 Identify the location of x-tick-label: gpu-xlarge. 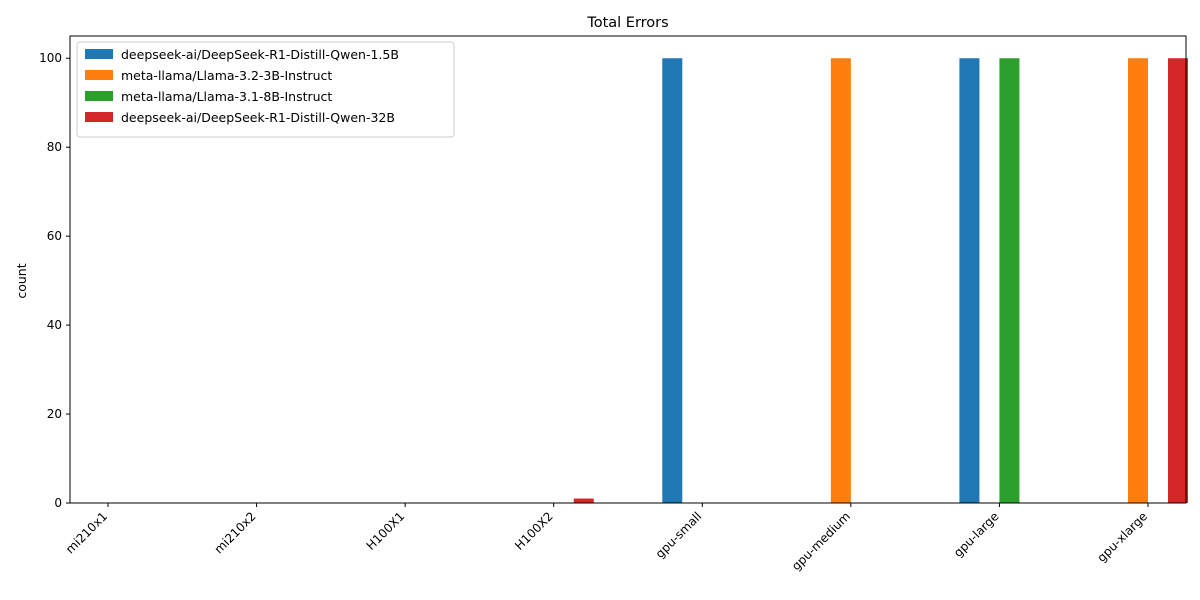
(1122, 537).